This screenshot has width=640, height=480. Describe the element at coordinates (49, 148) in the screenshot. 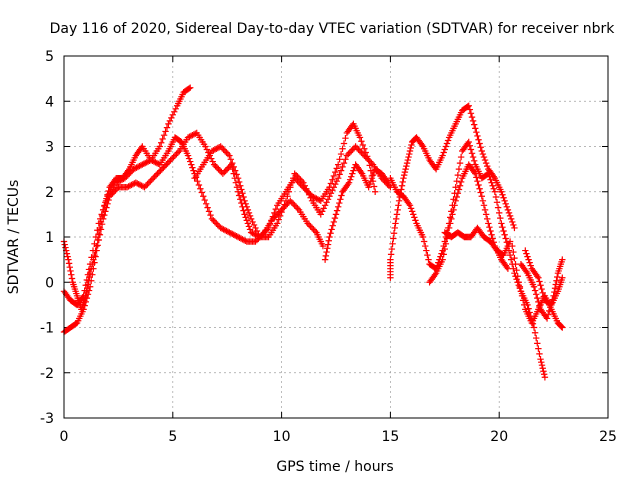

I see `y-tick-label: 3` at that location.